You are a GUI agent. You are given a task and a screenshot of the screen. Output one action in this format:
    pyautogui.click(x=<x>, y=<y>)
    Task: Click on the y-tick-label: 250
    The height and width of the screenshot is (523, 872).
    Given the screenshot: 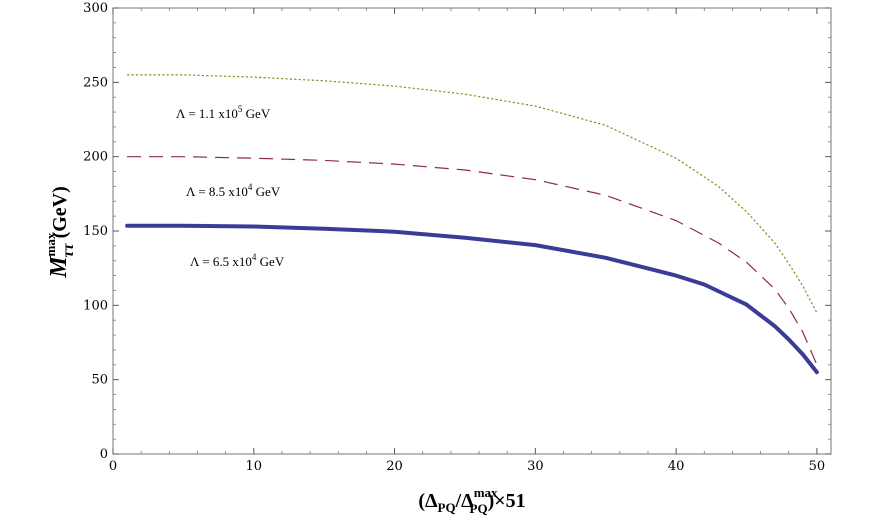 What is the action you would take?
    pyautogui.click(x=95, y=82)
    